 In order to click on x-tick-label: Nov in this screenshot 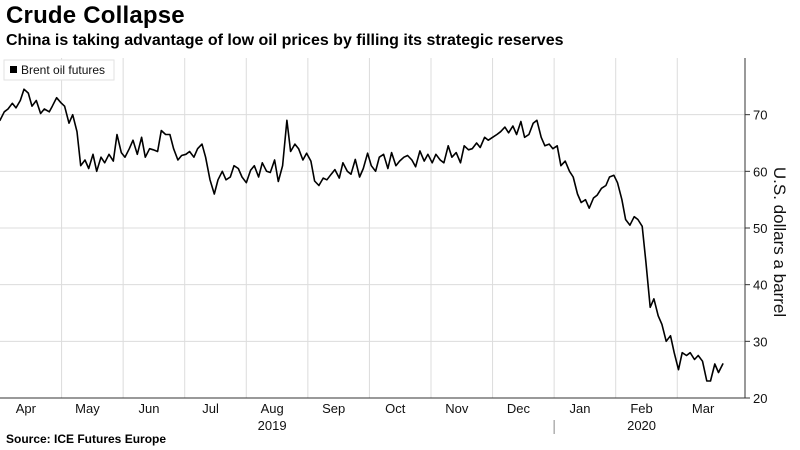, I will do `click(457, 408)`.